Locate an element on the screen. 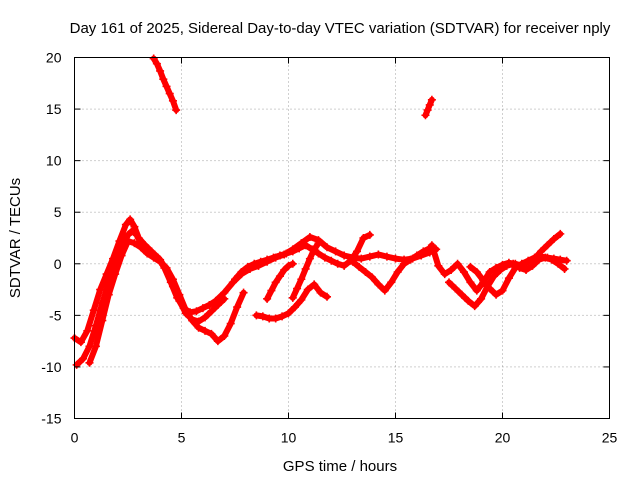  series-band is located at coordinates (302, 257).